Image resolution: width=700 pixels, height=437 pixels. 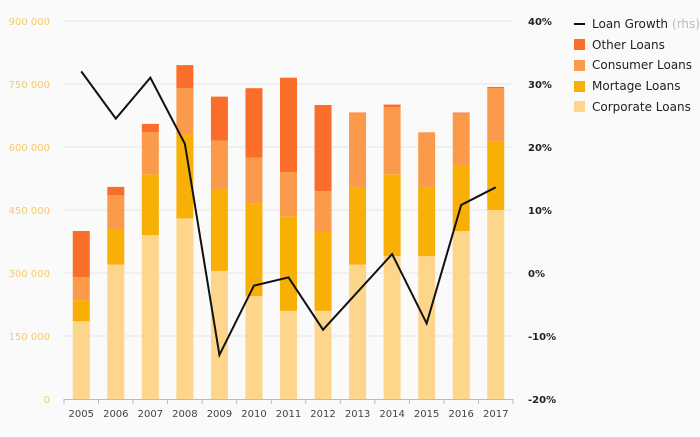 What do you see at coordinates (579, 107) in the screenshot?
I see `legend-swatch-corporate` at bounding box center [579, 107].